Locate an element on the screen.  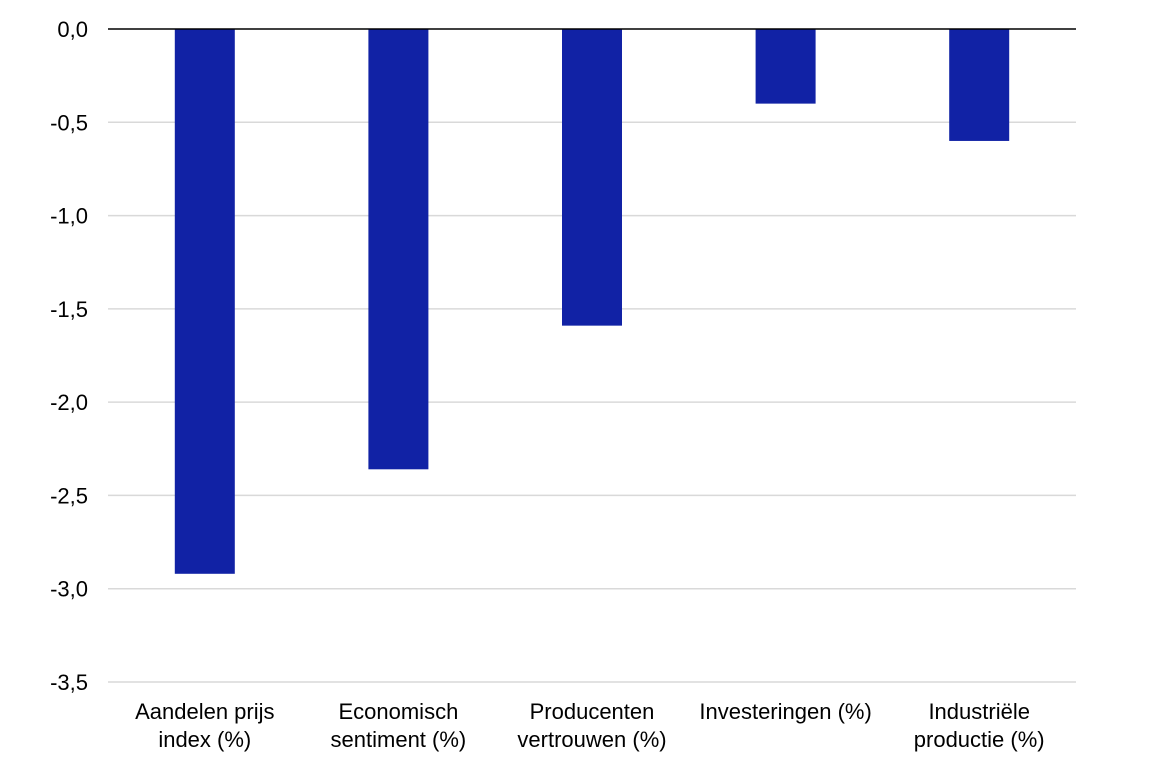
x-category-label: Industriële productie (%) is located at coordinates (979, 725).